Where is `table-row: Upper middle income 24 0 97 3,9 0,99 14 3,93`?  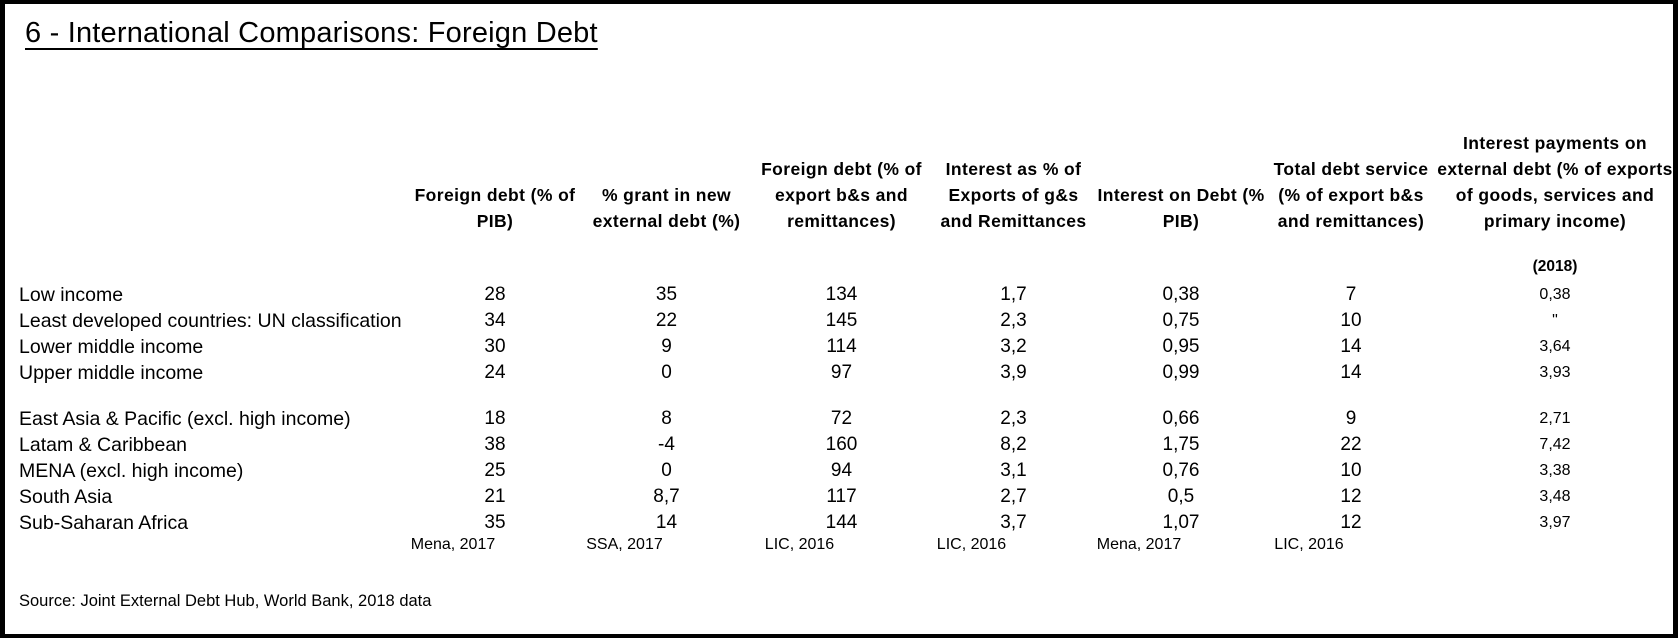
table-row: Upper middle income 24 0 97 3,9 0,99 14 3,93 is located at coordinates (843, 373).